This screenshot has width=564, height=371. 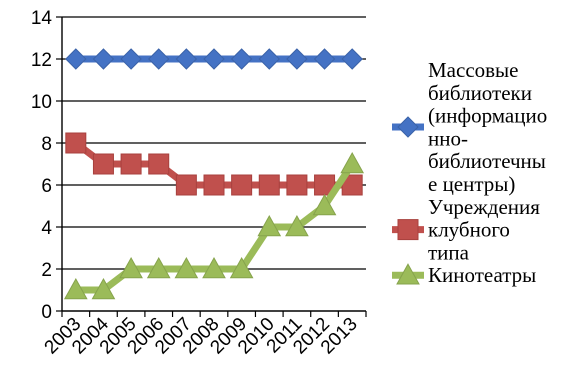 What do you see at coordinates (41, 60) in the screenshot?
I see `y-tick-label: 12` at bounding box center [41, 60].